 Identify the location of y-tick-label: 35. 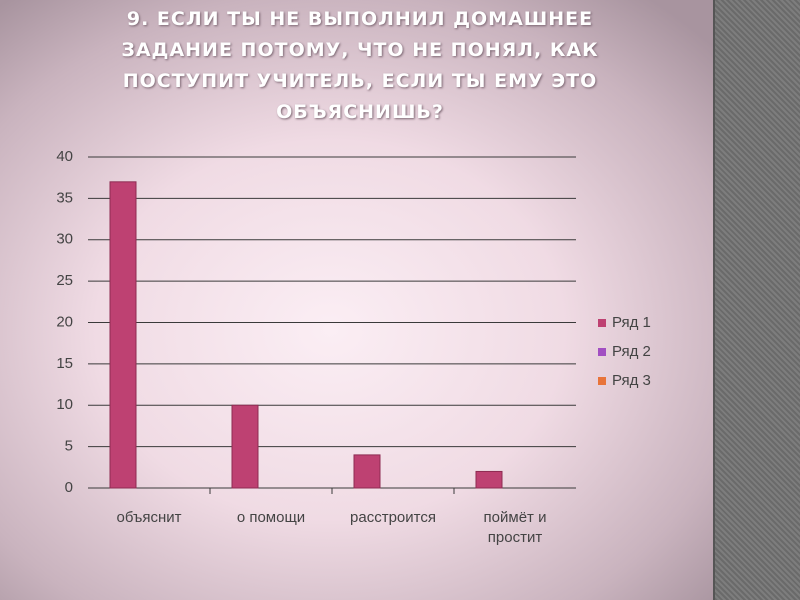
(64, 197).